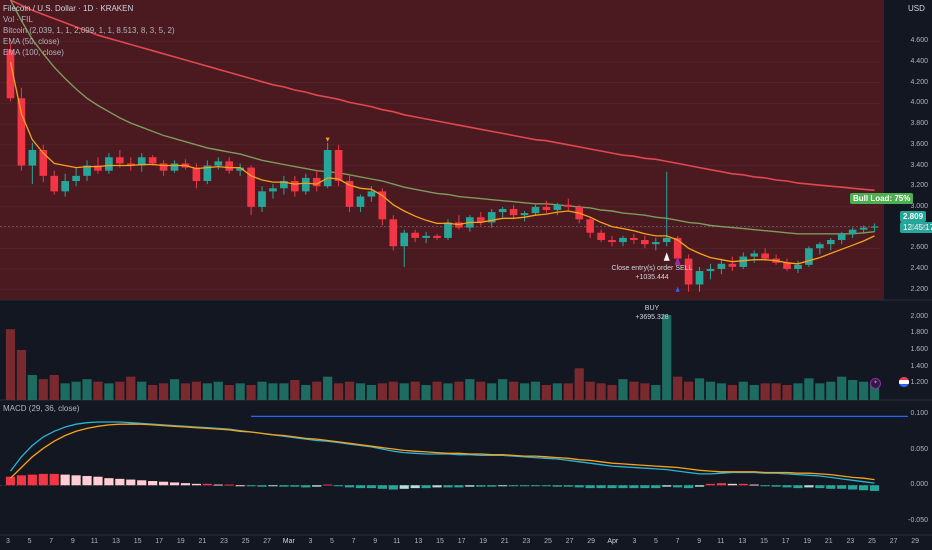  I want to click on price-tick-label: 3.400, so click(919, 165).